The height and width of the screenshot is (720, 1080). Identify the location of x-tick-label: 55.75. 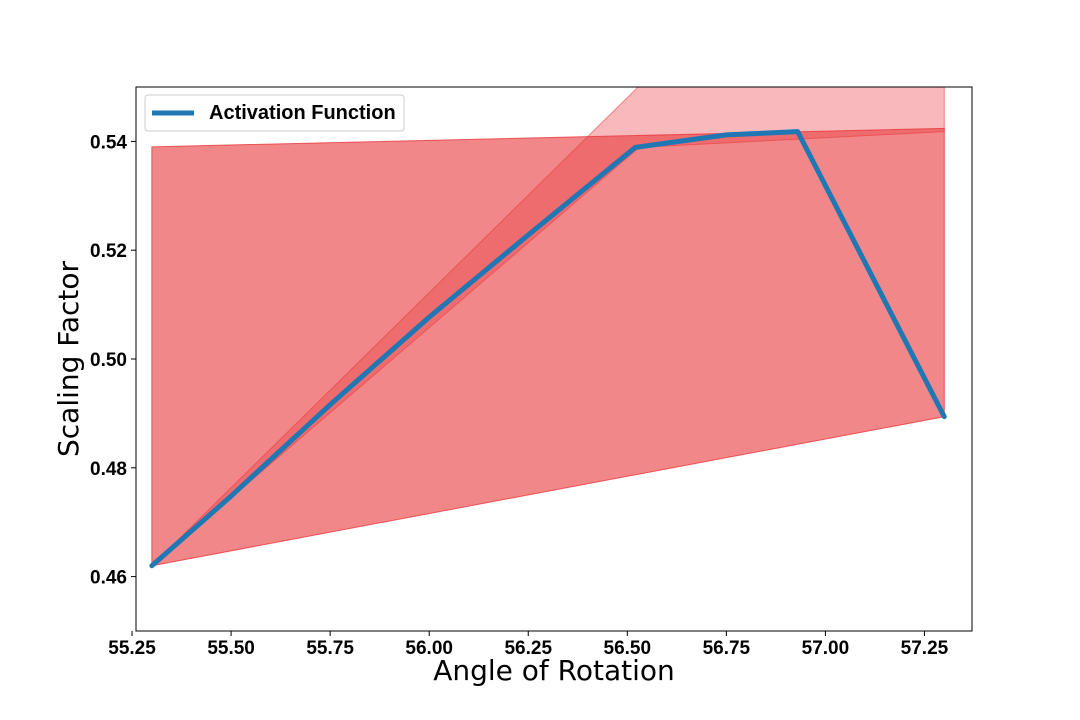
(330, 648).